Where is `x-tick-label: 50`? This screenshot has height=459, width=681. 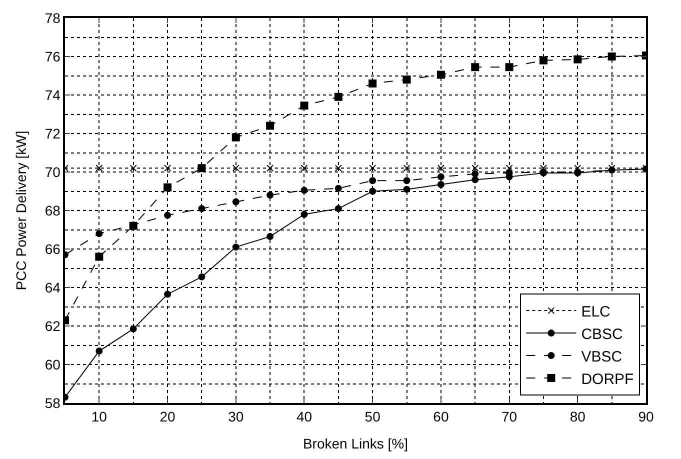 x-tick-label: 50 is located at coordinates (372, 416).